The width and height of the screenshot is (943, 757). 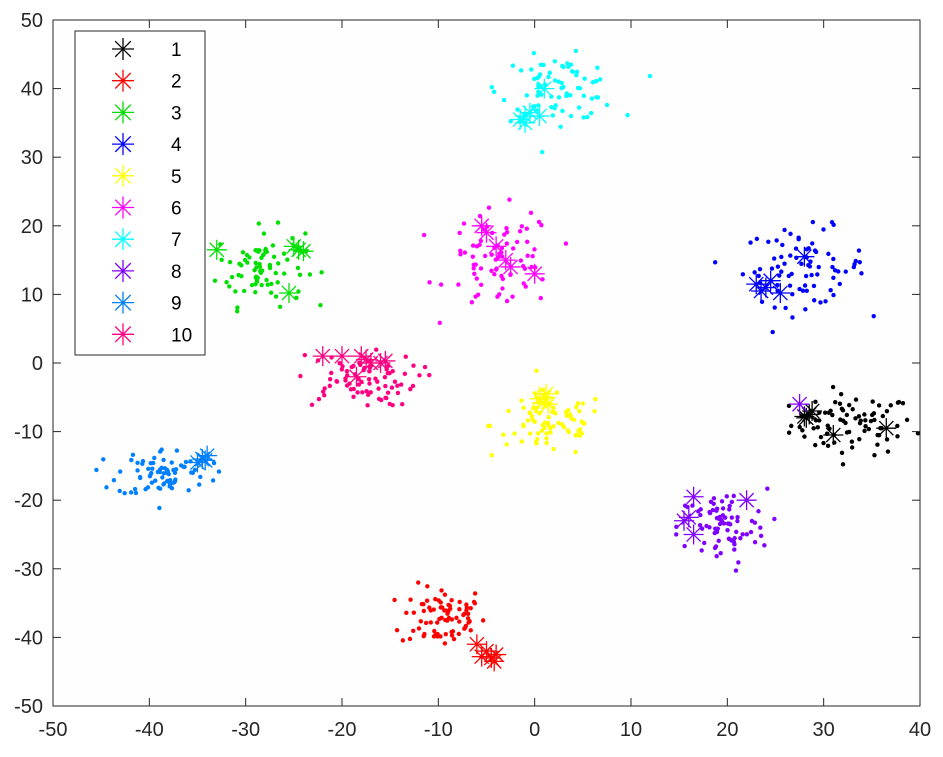 I want to click on x-tick-label: -50, so click(x=53, y=730).